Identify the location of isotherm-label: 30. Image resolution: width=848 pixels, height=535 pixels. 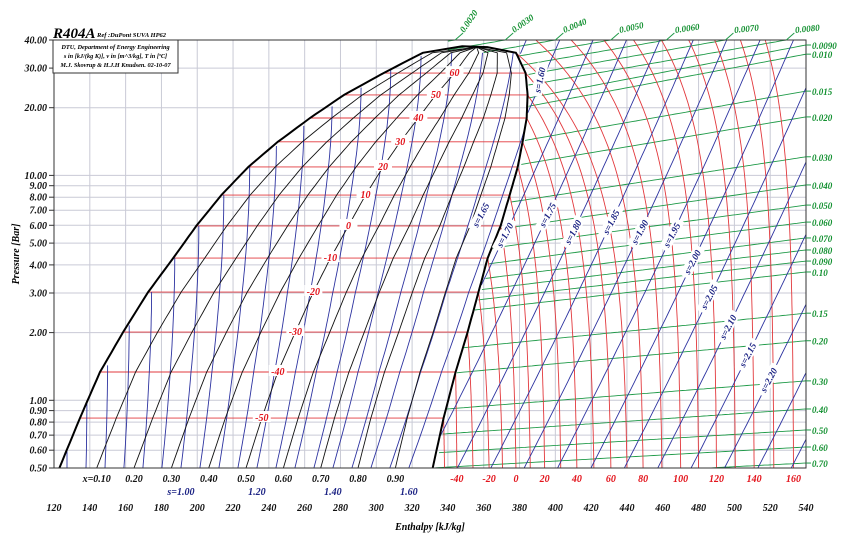
(399, 142).